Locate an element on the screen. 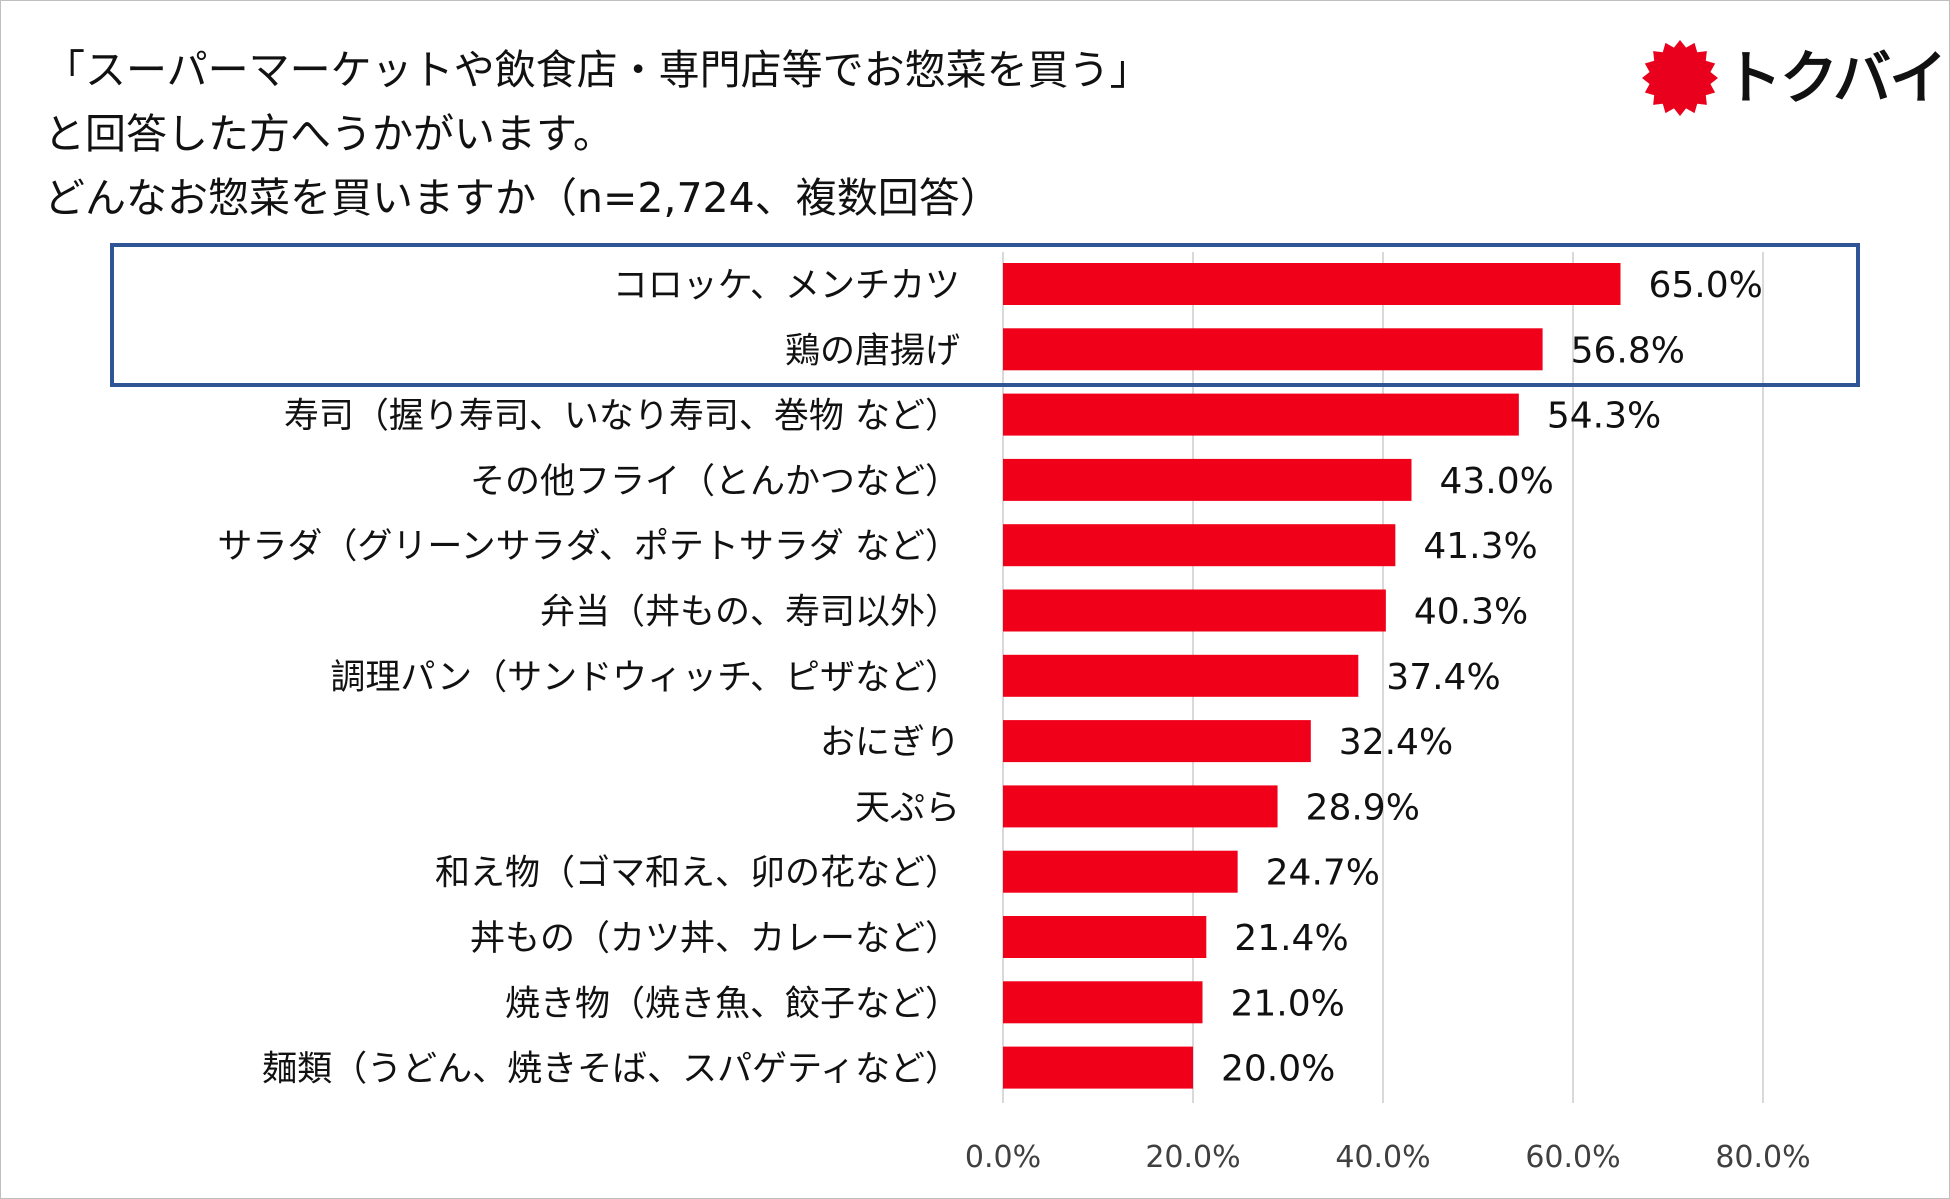 This screenshot has width=1950, height=1199. value-label: 24.7% is located at coordinates (1323, 873).